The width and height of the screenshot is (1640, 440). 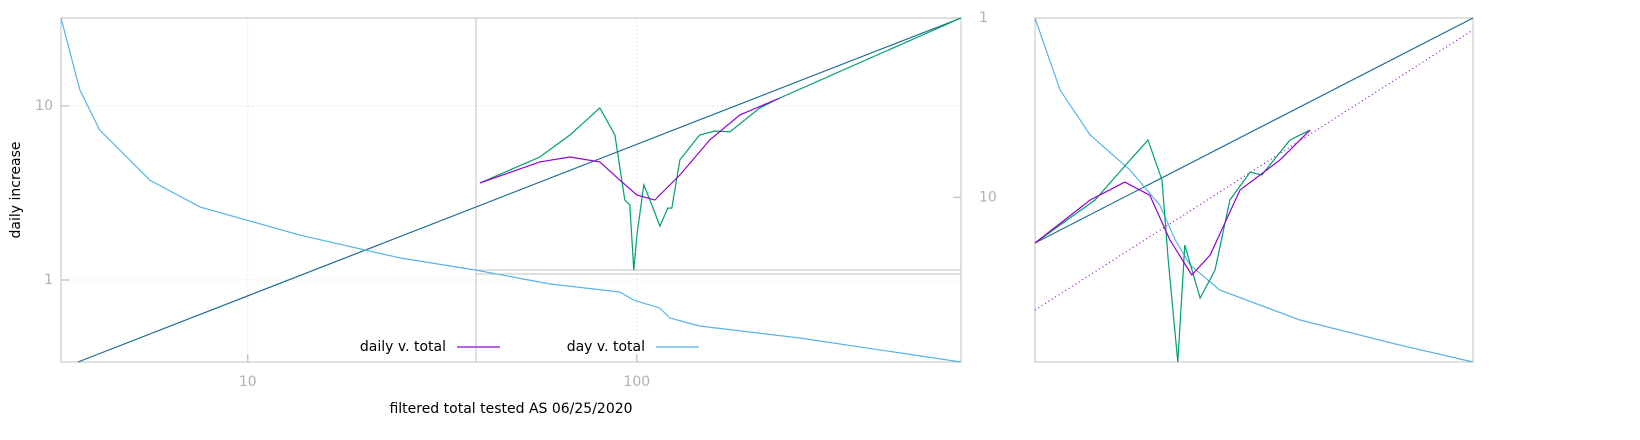 What do you see at coordinates (636, 382) in the screenshot?
I see `x-tick-label: 100` at bounding box center [636, 382].